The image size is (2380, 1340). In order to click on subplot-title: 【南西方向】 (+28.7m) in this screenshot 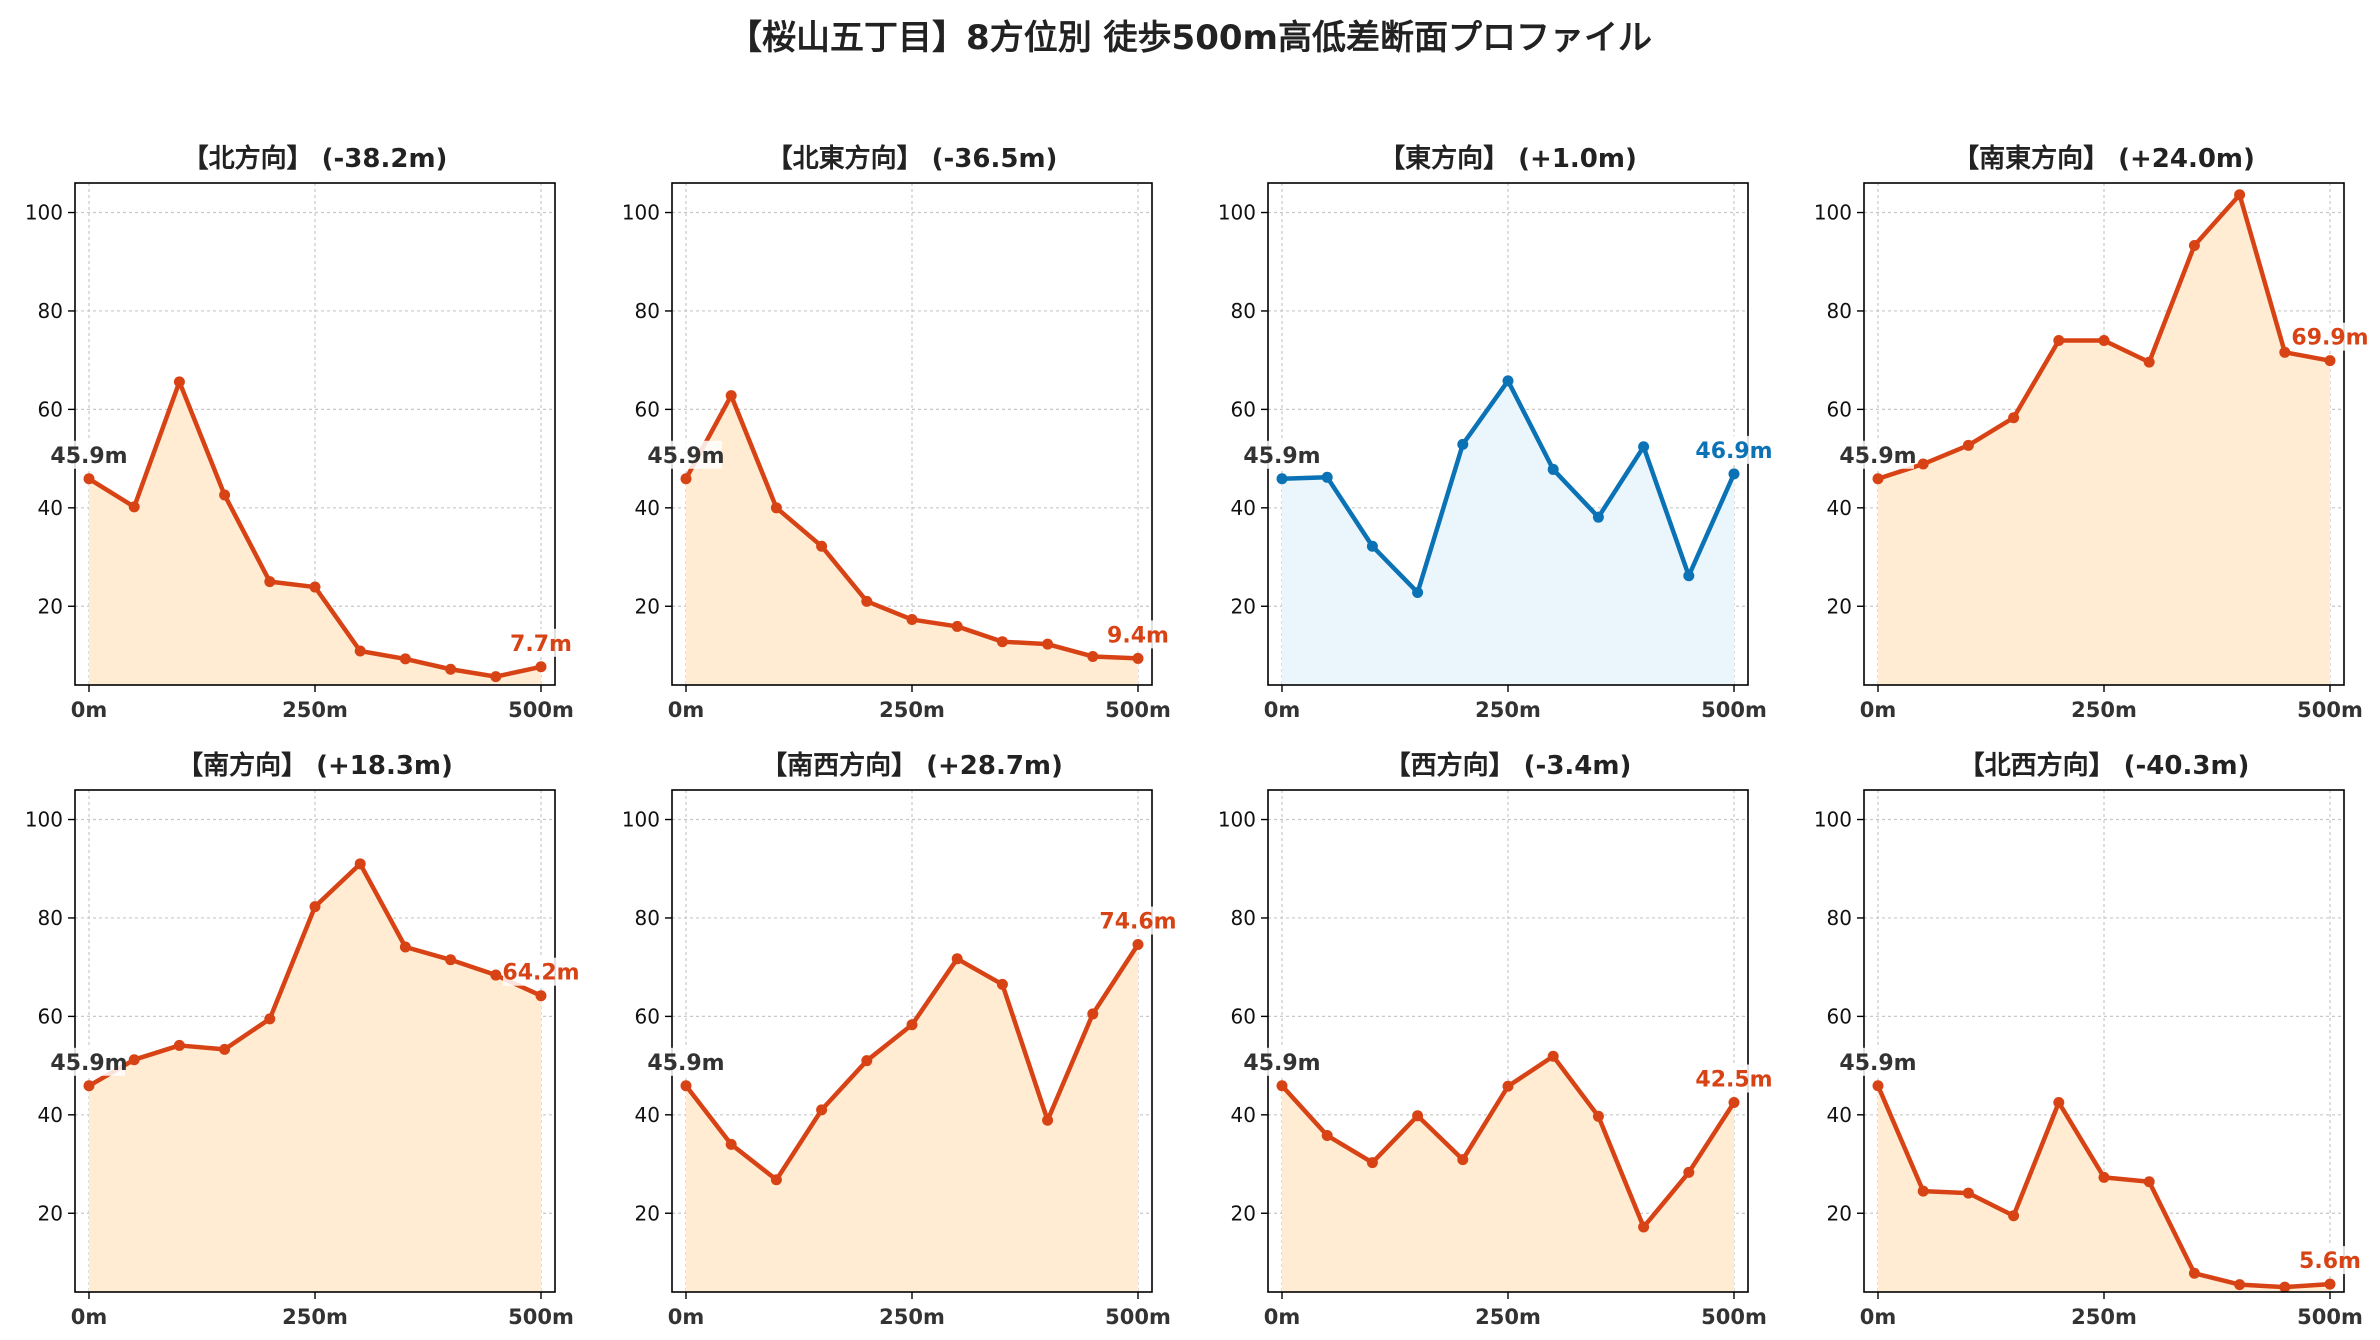, I will do `click(912, 765)`.